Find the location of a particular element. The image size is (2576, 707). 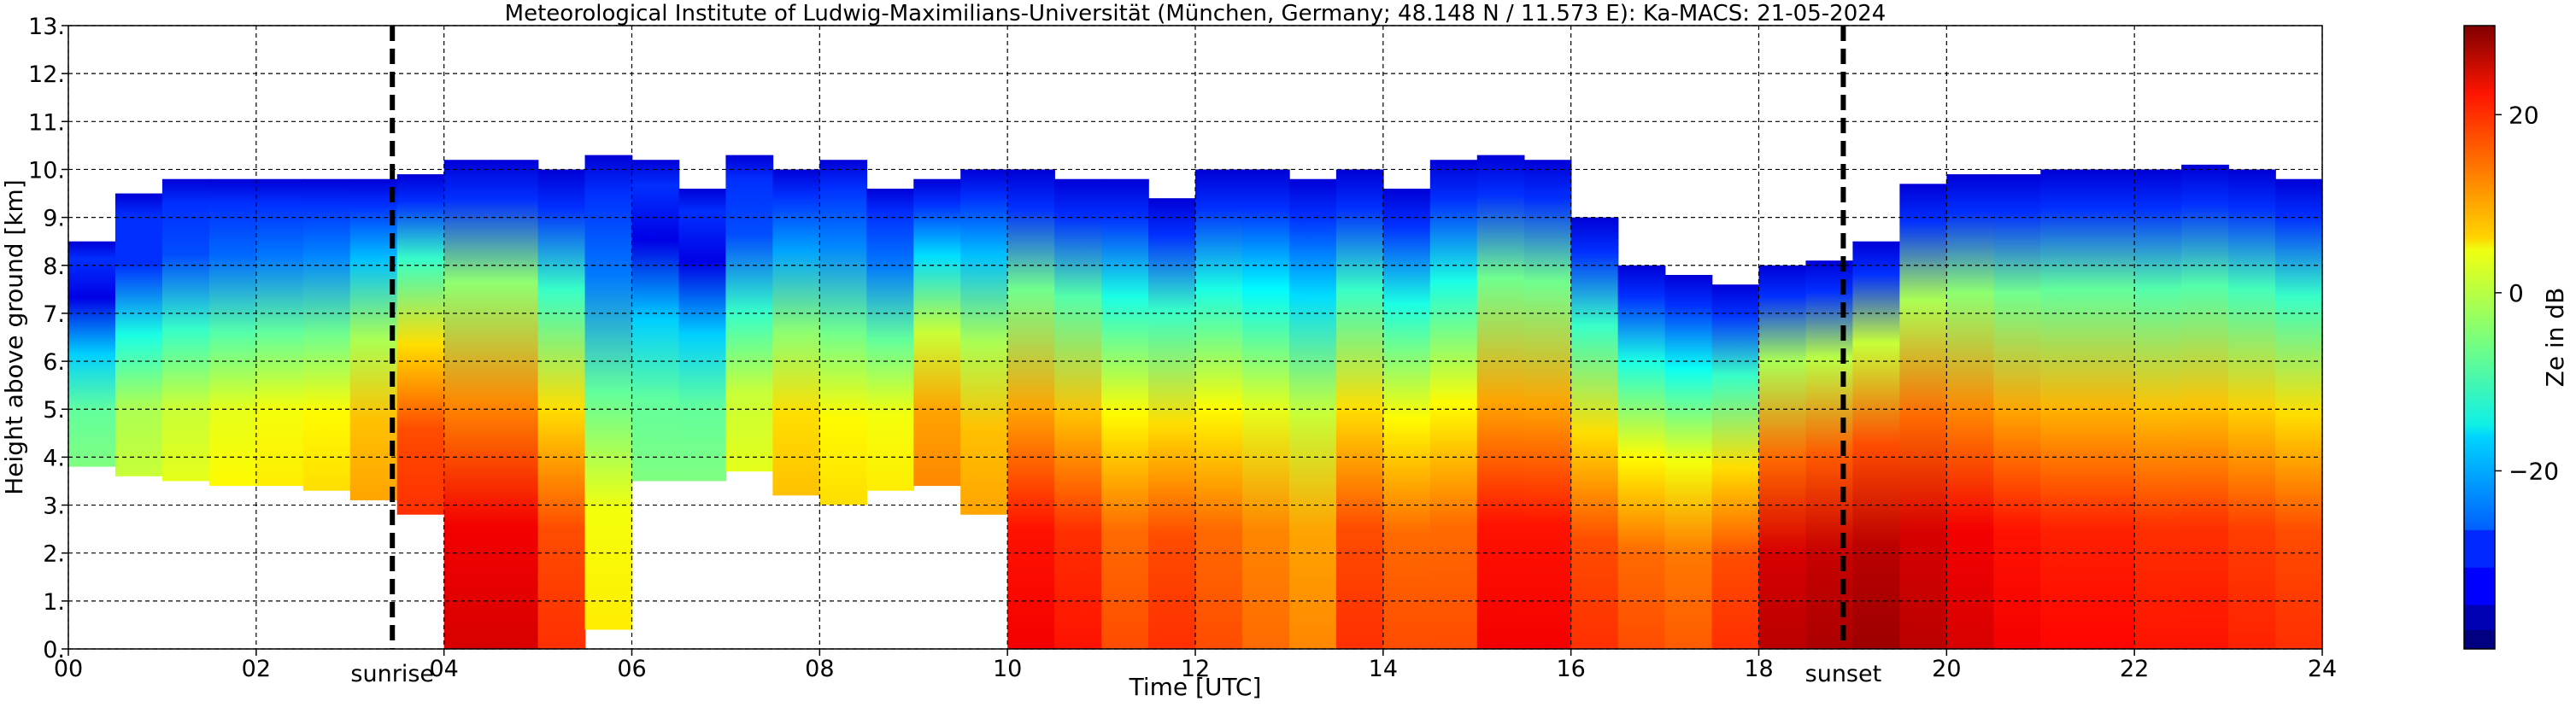

colorbar: −20 0 20 Ze in dB is located at coordinates (2516, 337).